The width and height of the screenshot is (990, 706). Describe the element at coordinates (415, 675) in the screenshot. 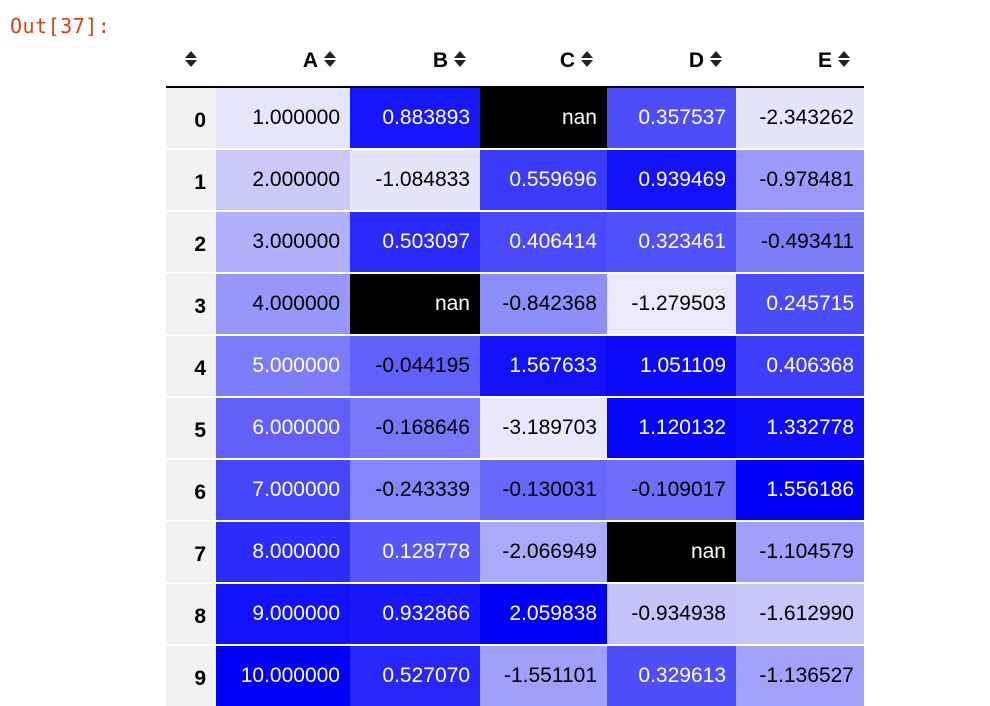

I see `table-cell: 0.527070` at that location.